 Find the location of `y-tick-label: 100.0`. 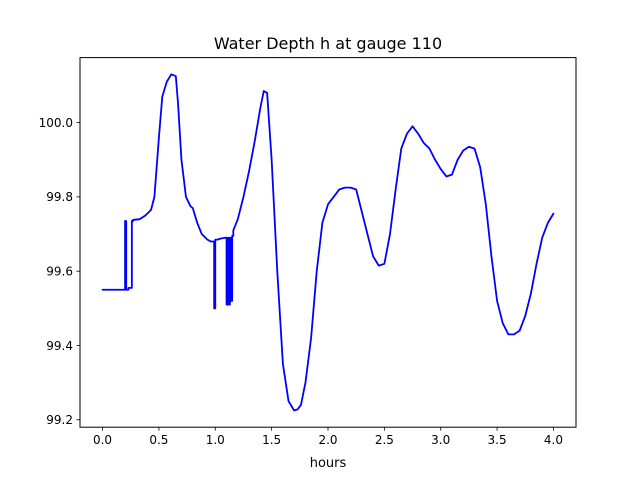

y-tick-label: 100.0 is located at coordinates (56, 123).